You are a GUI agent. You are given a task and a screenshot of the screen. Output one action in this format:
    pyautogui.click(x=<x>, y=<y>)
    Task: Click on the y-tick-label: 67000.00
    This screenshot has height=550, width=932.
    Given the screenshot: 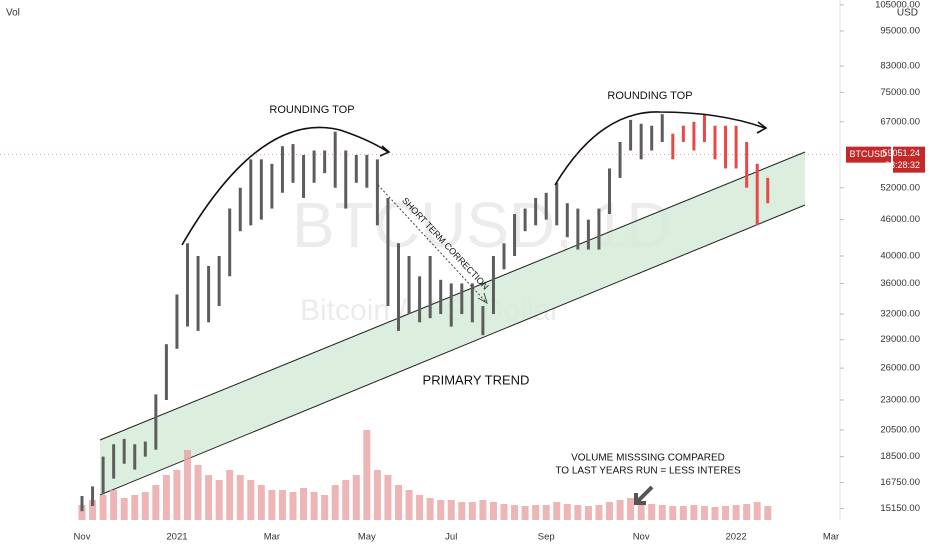 What is the action you would take?
    pyautogui.click(x=900, y=121)
    